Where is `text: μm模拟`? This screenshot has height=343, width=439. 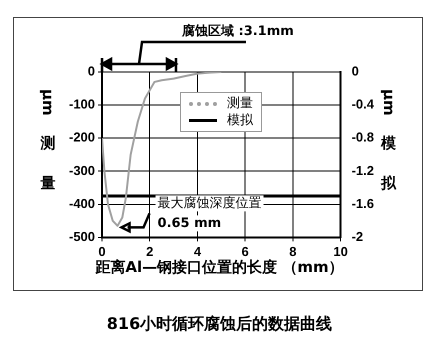
text: μm模拟 is located at coordinates (389, 140).